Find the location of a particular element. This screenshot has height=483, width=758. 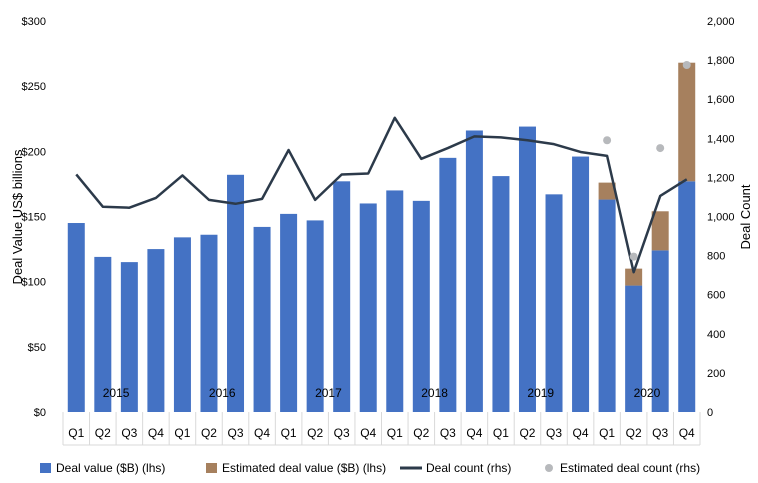

points-layer is located at coordinates (647, 160).